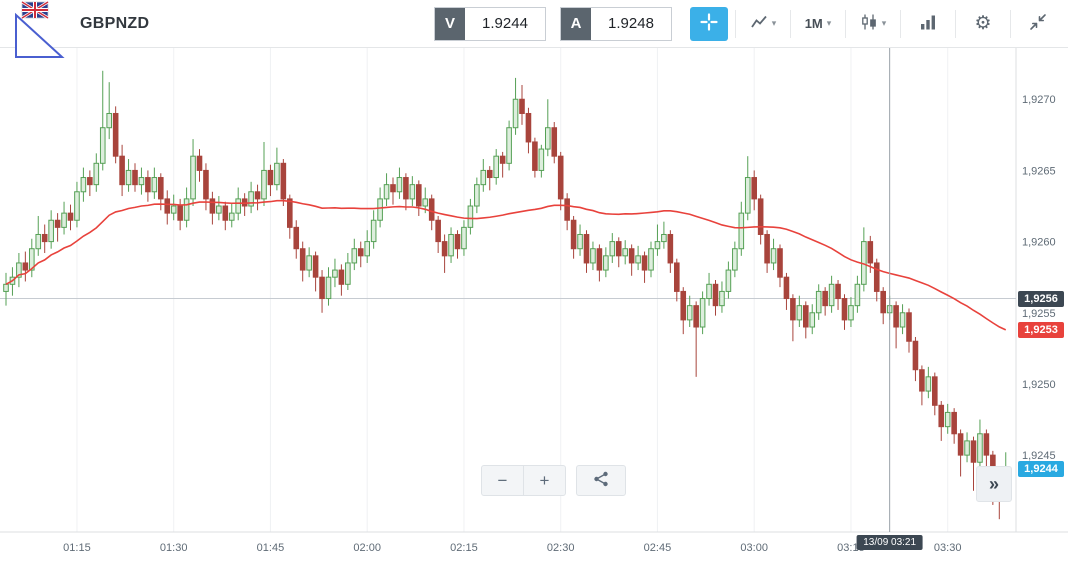 Image resolution: width=1068 pixels, height=563 pixels. I want to click on candlestick-icon, so click(869, 23).